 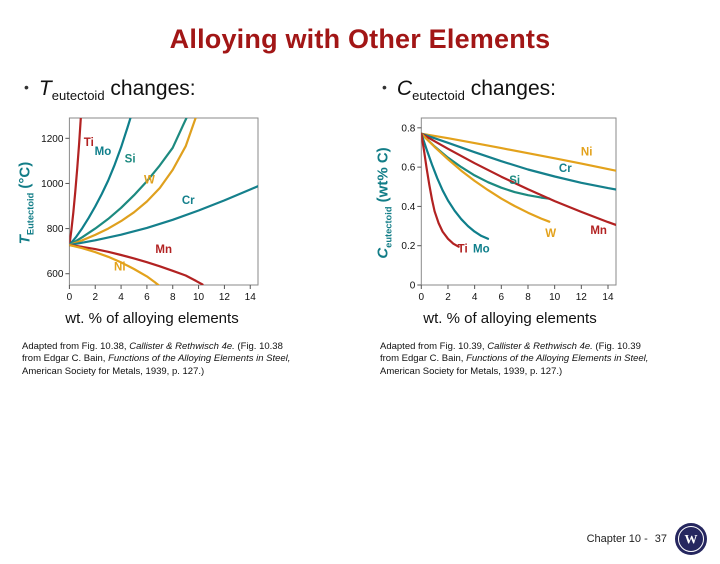 I want to click on c-eutectoid-subscript: eutectoid, so click(x=438, y=96).